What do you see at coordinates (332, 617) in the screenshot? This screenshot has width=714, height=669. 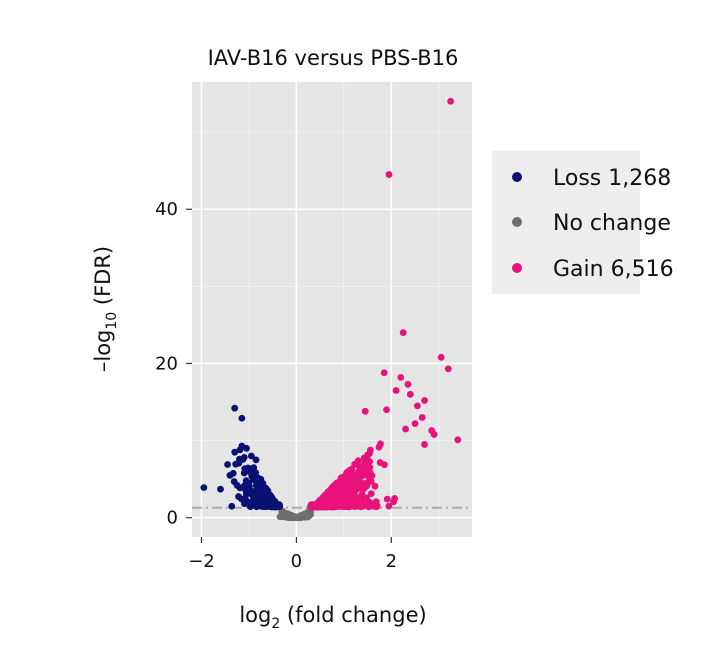 I see `x-axis-label: log2 (fold change)` at bounding box center [332, 617].